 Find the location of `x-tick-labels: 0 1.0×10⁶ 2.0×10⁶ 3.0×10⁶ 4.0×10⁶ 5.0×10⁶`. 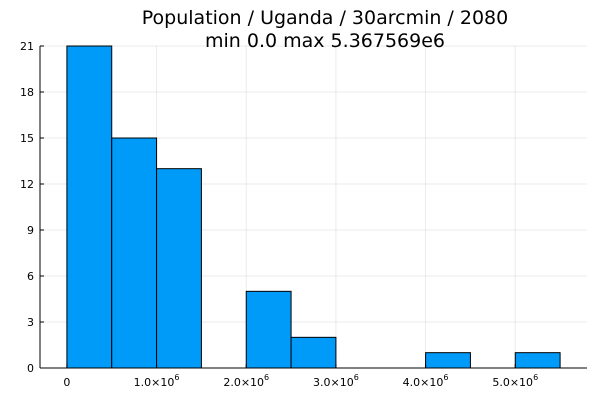

x-tick-labels: 0 1.0×10⁶ 2.0×10⁶ 3.0×10⁶ 4.0×10⁶ 5.0×10⁶ is located at coordinates (300, 381).